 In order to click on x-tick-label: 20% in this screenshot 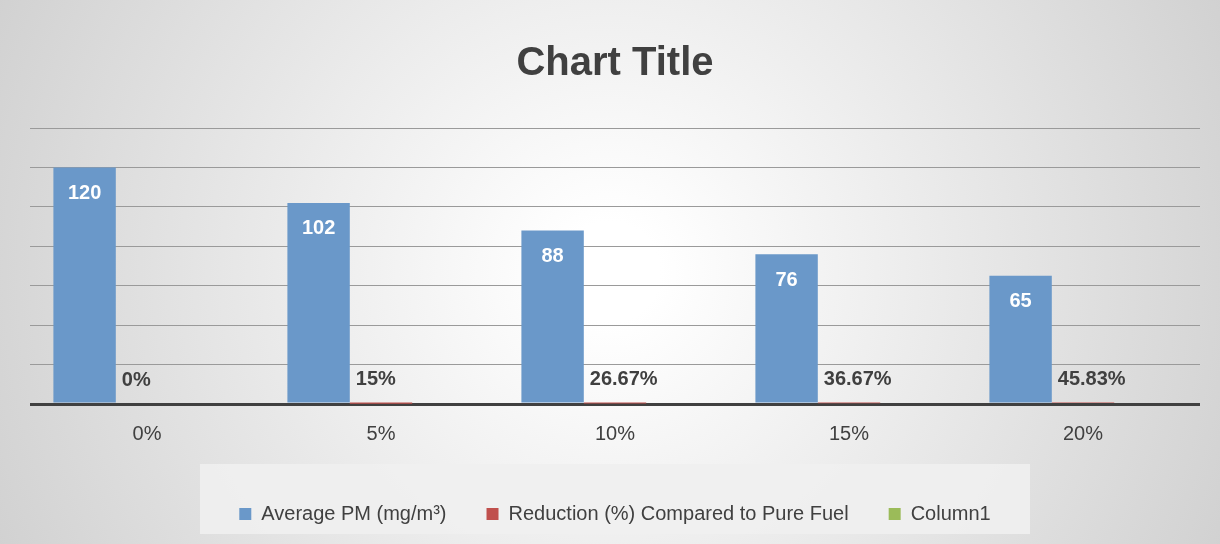, I will do `click(1083, 432)`.